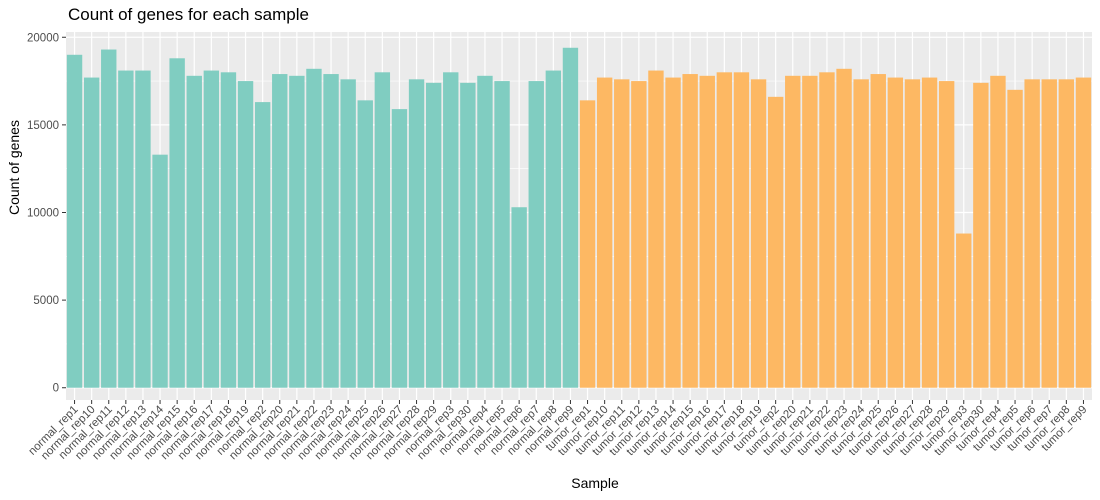  What do you see at coordinates (587, 244) in the screenshot?
I see `bar-tumor_rep1` at bounding box center [587, 244].